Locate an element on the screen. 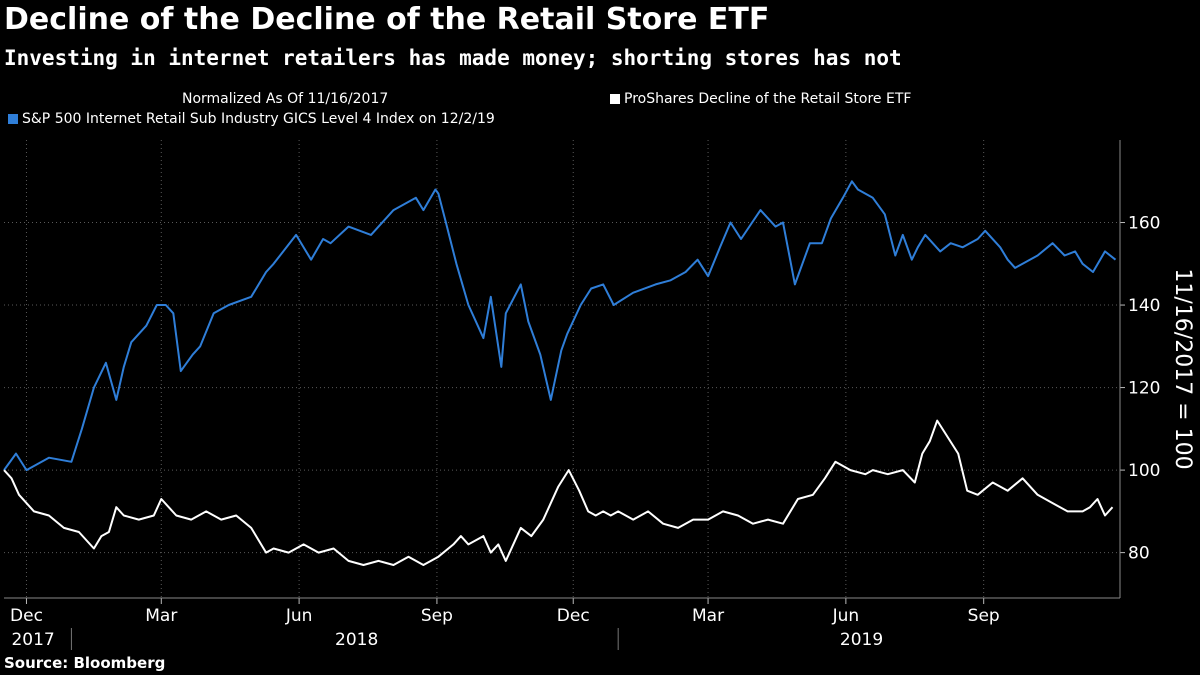 The image size is (1200, 675). ytick-label-80: 80 is located at coordinates (1139, 554).